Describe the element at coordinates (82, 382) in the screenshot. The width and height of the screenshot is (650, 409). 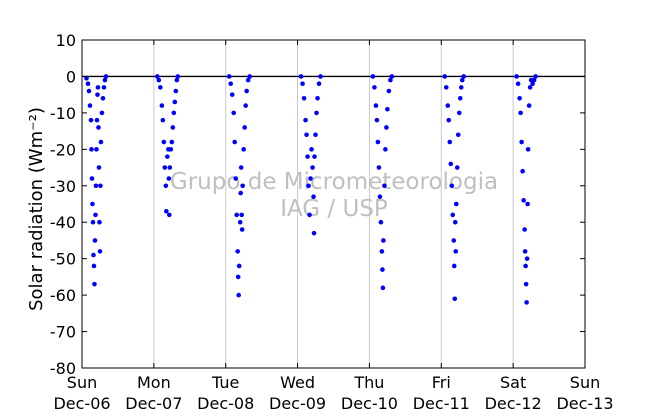
I see `x-tick-day-label: Sun` at that location.